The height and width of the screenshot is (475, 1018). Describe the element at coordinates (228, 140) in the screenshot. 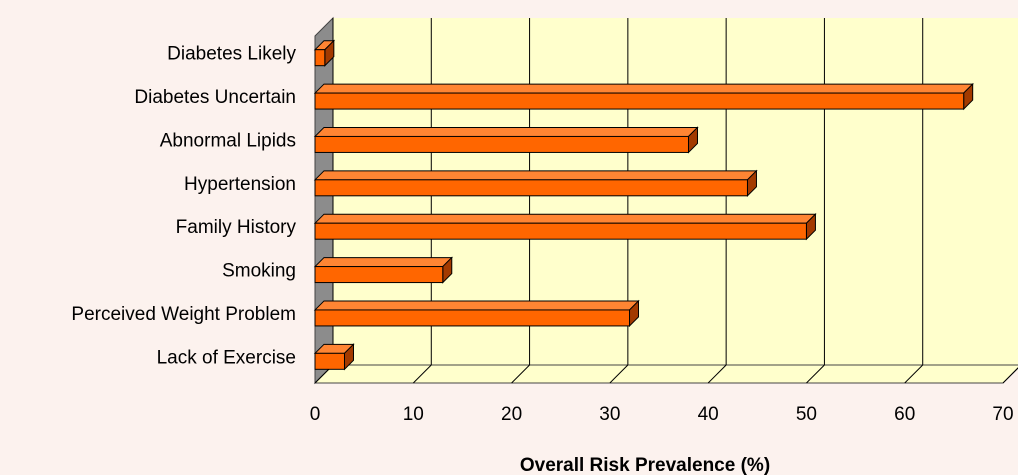

I see `category-label: Abnormal Lipids` at that location.